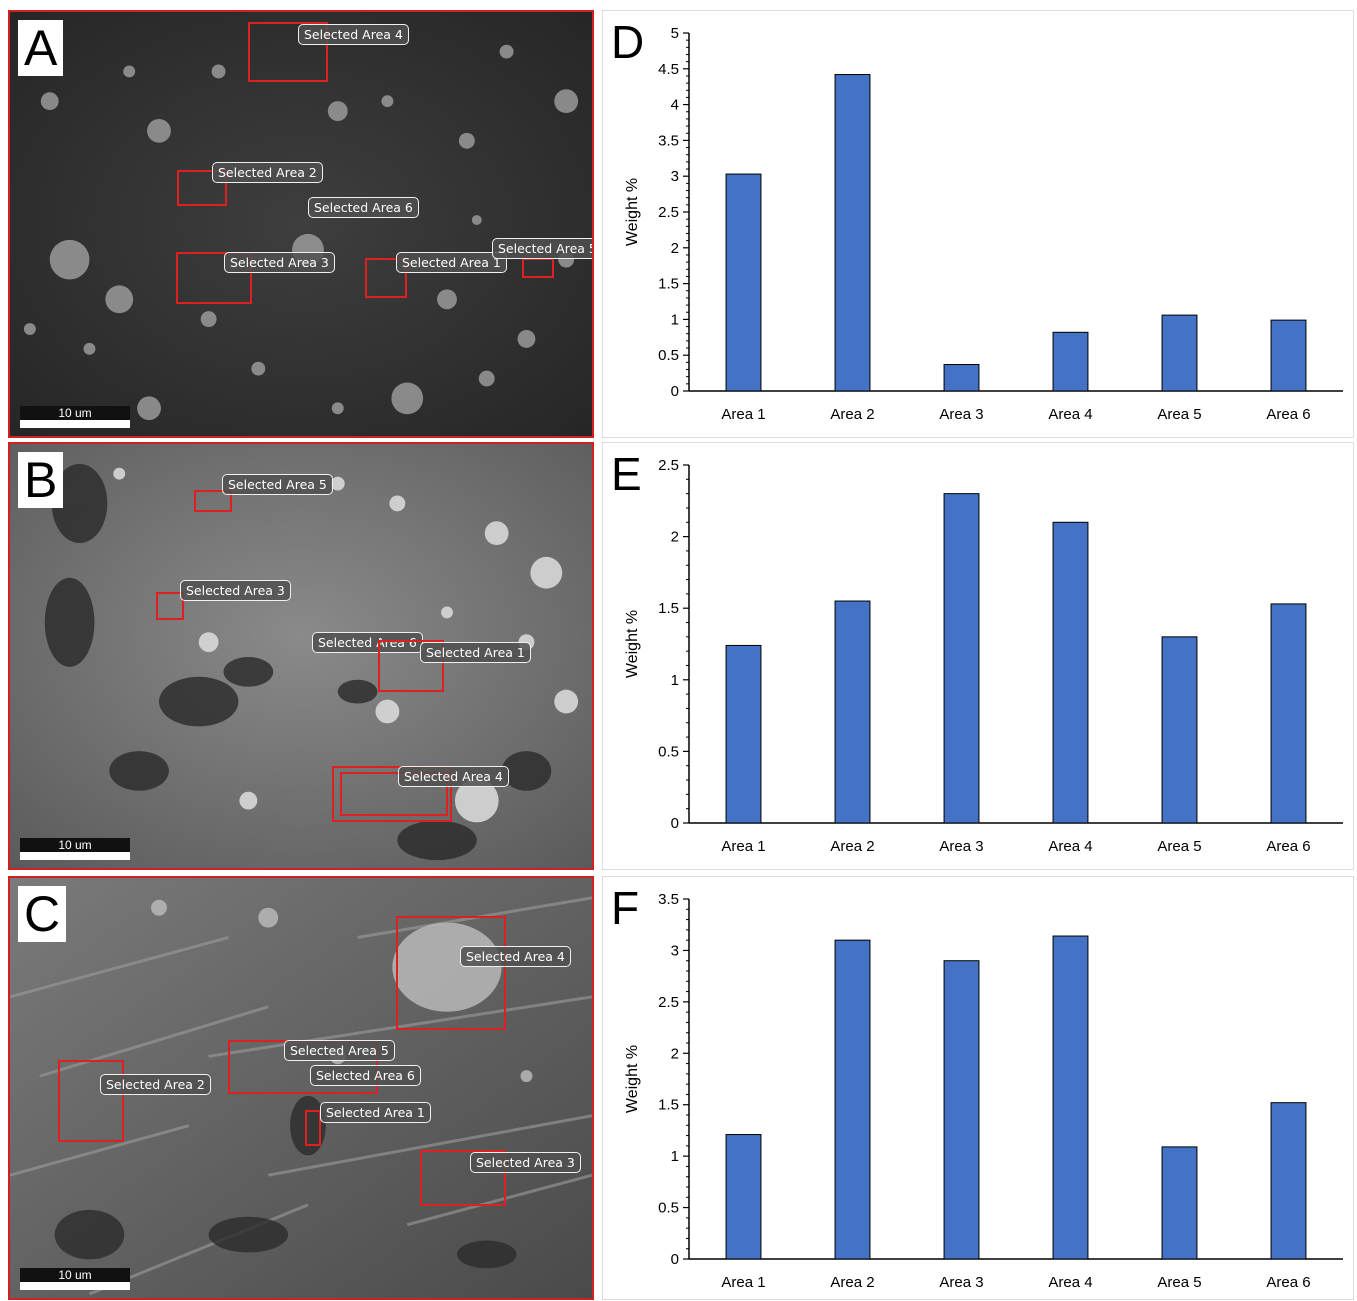 The image size is (1357, 1301). I want to click on x-tick-label: Area 2, so click(852, 414).